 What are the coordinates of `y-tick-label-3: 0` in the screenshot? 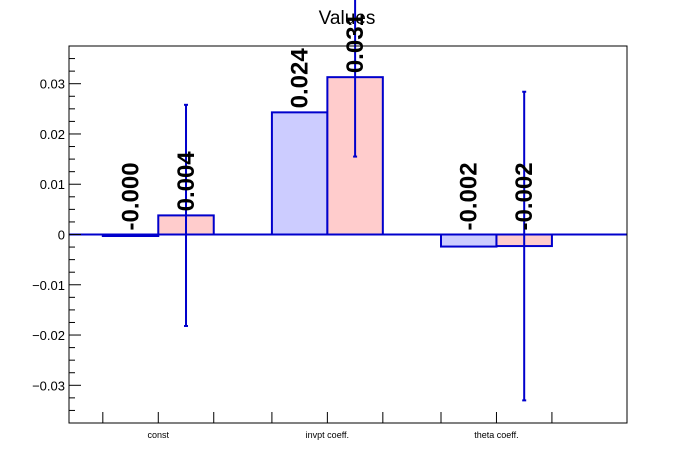 It's located at (61, 235).